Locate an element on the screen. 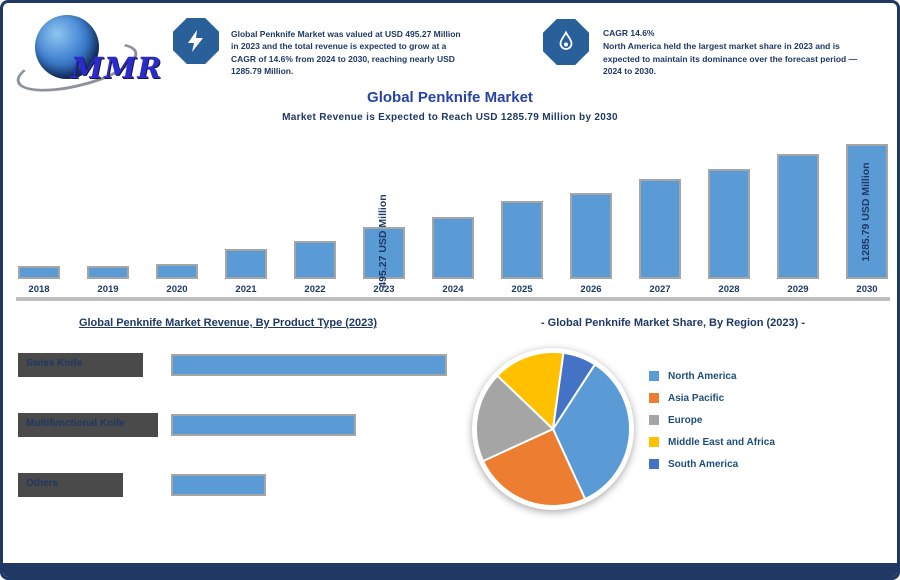 Image resolution: width=900 pixels, height=580 pixels. pie-slice-north-america is located at coordinates (591, 432).